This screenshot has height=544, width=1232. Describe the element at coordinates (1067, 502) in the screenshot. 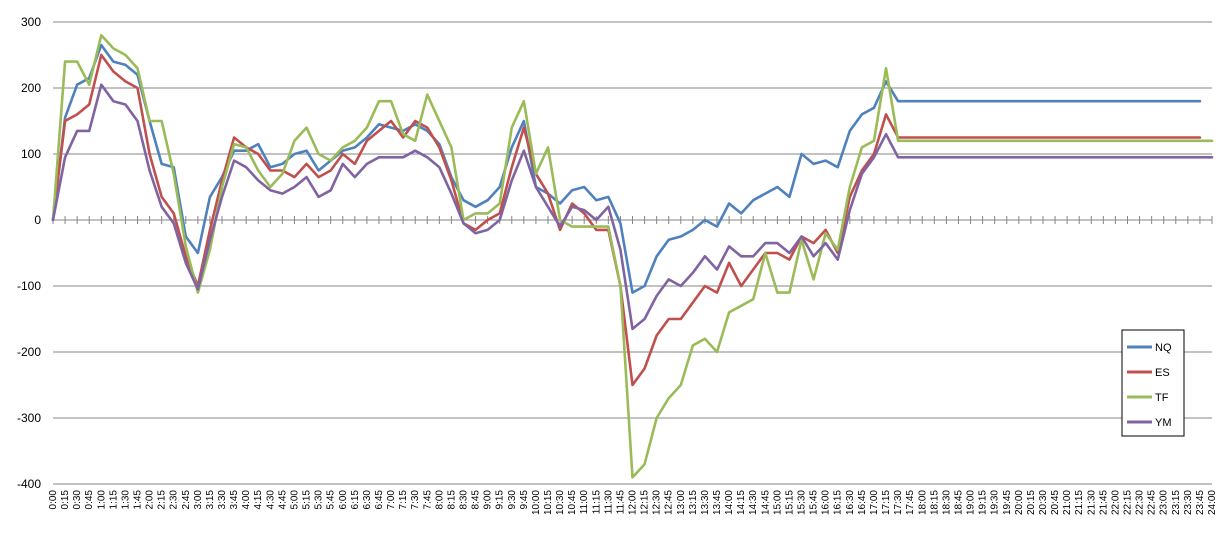

I see `x-tick-label: 21:00` at that location.